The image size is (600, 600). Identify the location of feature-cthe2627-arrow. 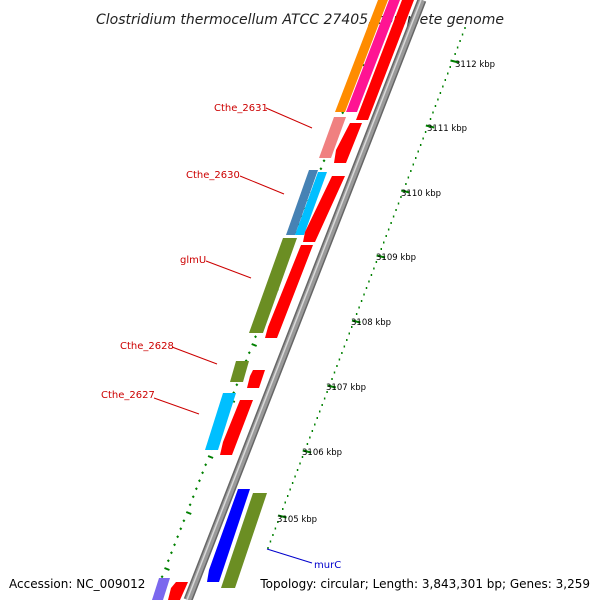
(236, 427).